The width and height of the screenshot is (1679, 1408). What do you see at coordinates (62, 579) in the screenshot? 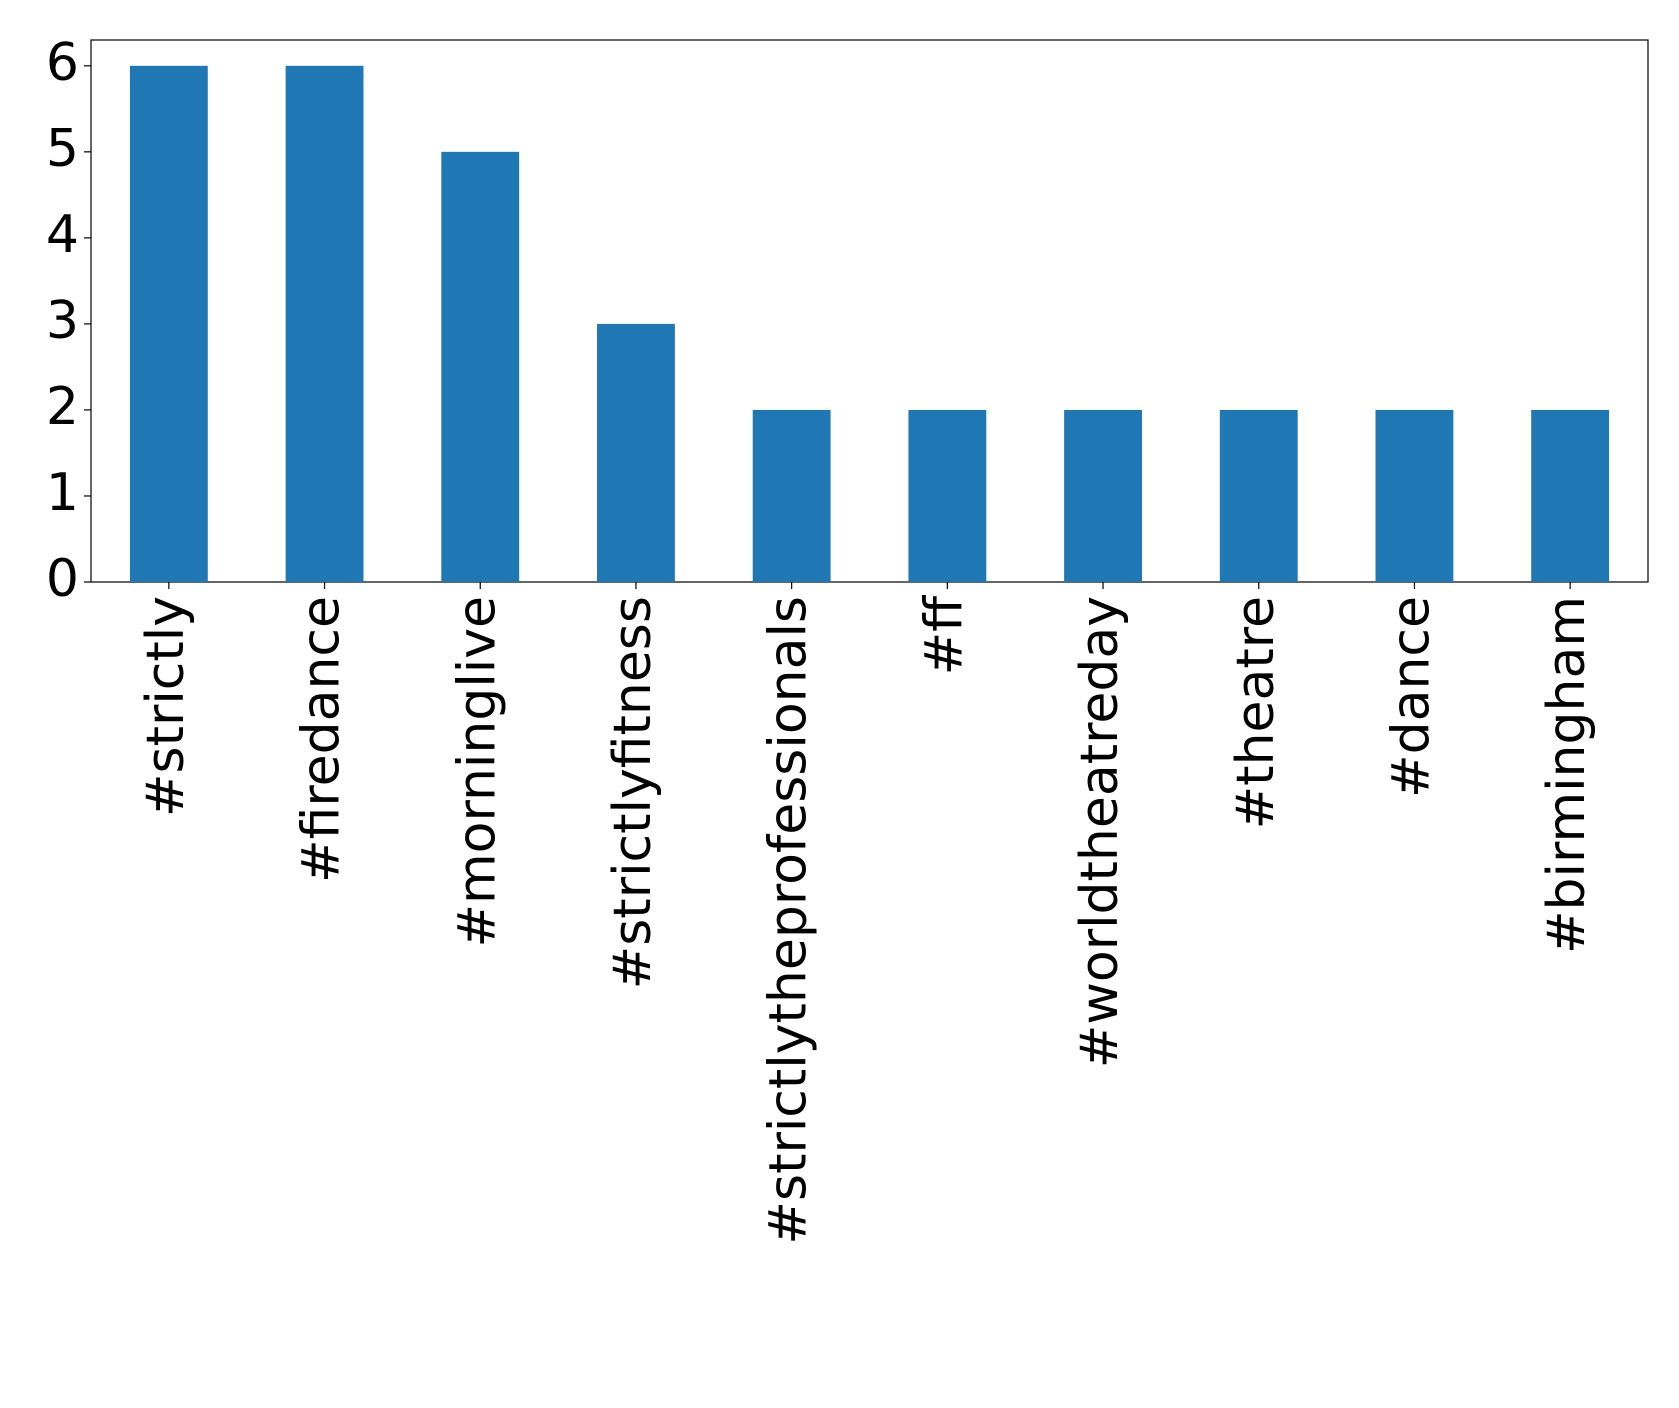
I see `y-tick-label: 0` at bounding box center [62, 579].